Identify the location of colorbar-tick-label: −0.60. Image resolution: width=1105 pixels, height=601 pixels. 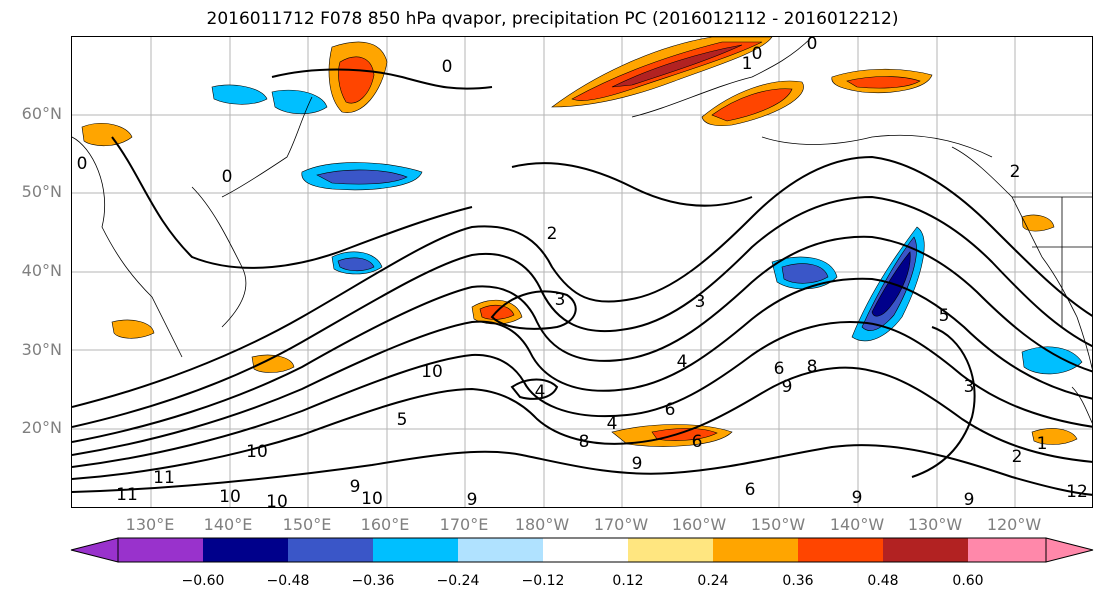
(203, 581).